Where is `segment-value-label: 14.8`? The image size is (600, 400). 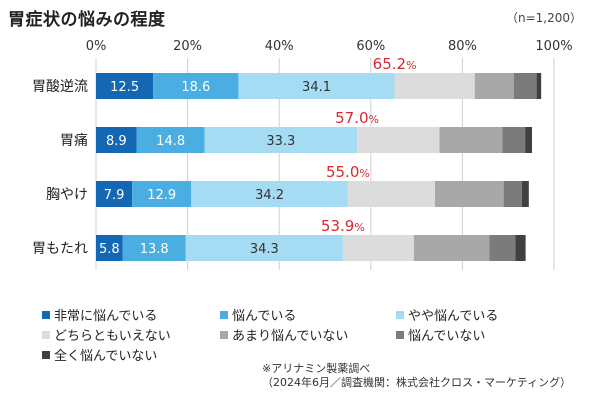 segment-value-label: 14.8 is located at coordinates (170, 141).